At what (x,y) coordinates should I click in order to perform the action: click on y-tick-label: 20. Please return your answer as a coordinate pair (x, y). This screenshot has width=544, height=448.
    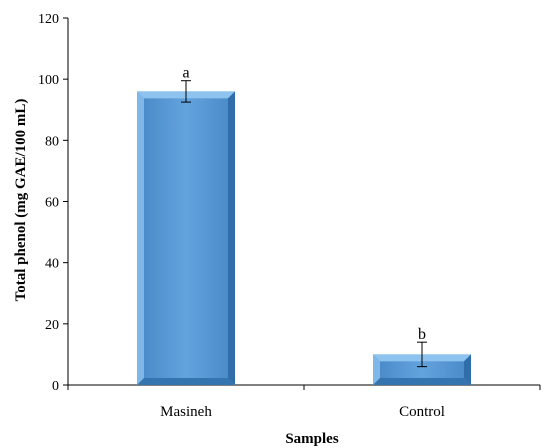
    Looking at the image, I should click on (52, 325).